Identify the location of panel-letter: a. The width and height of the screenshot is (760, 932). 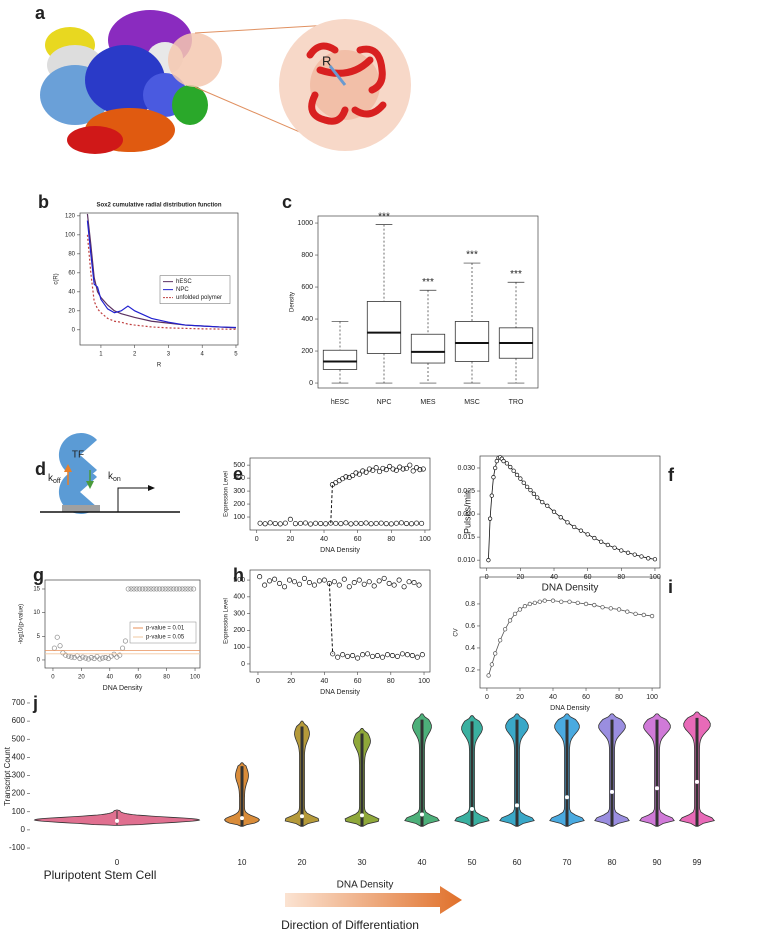
(40, 13).